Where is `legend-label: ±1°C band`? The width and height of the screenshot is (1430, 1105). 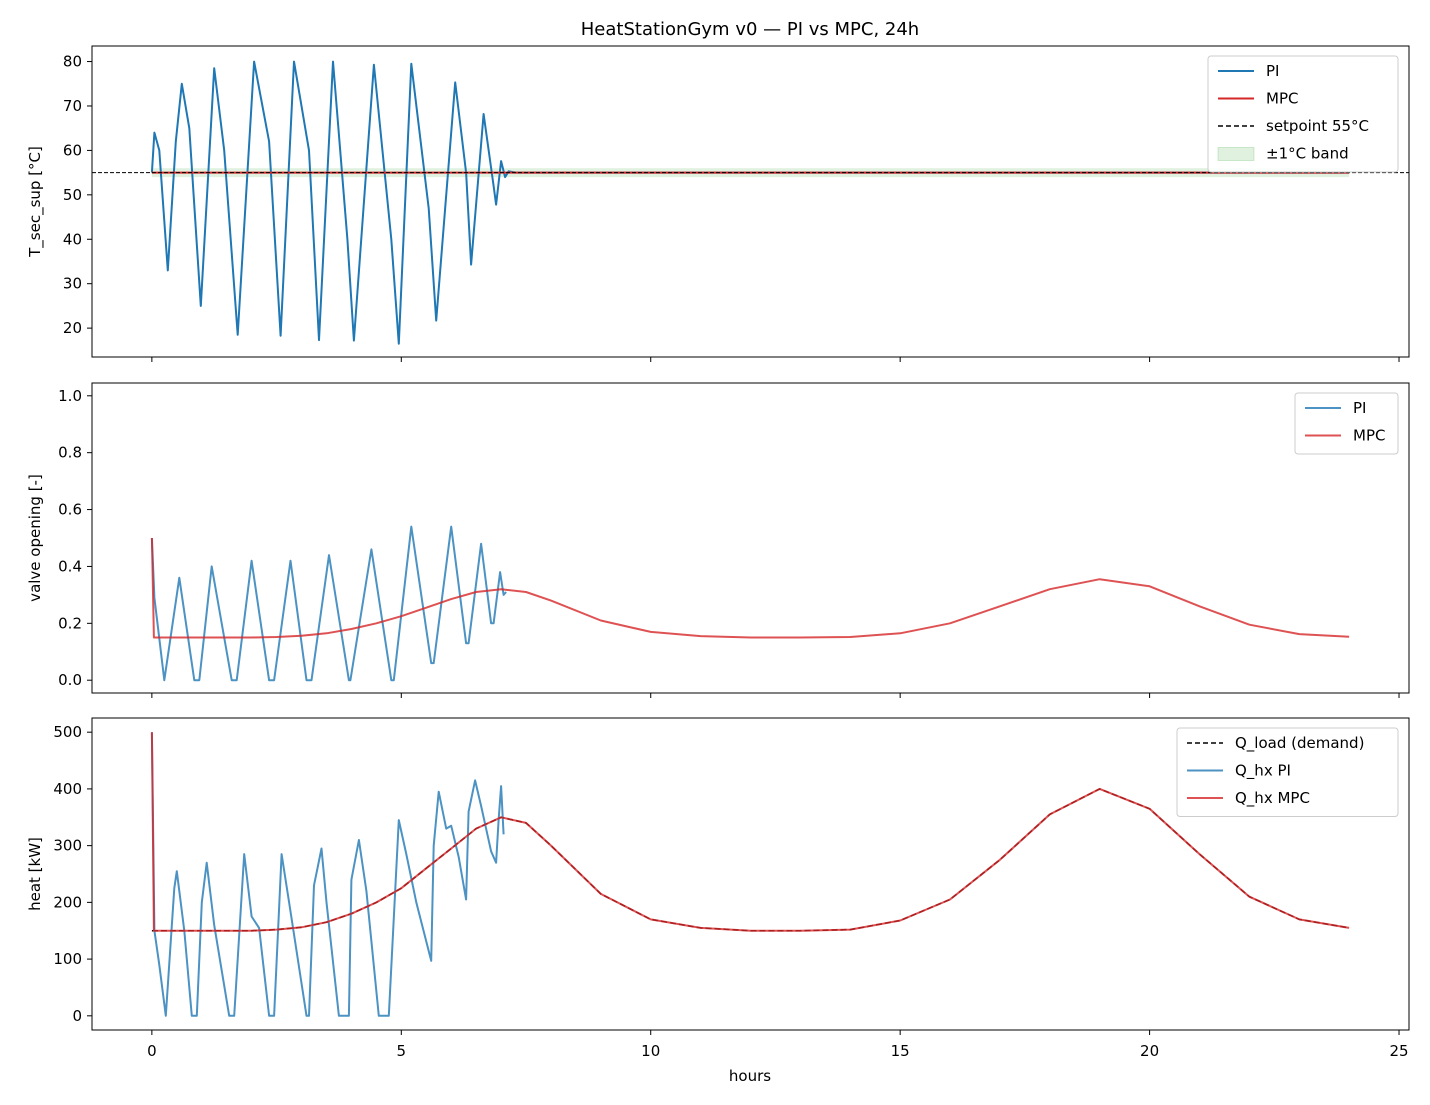
legend-label: ±1°C band is located at coordinates (1307, 154).